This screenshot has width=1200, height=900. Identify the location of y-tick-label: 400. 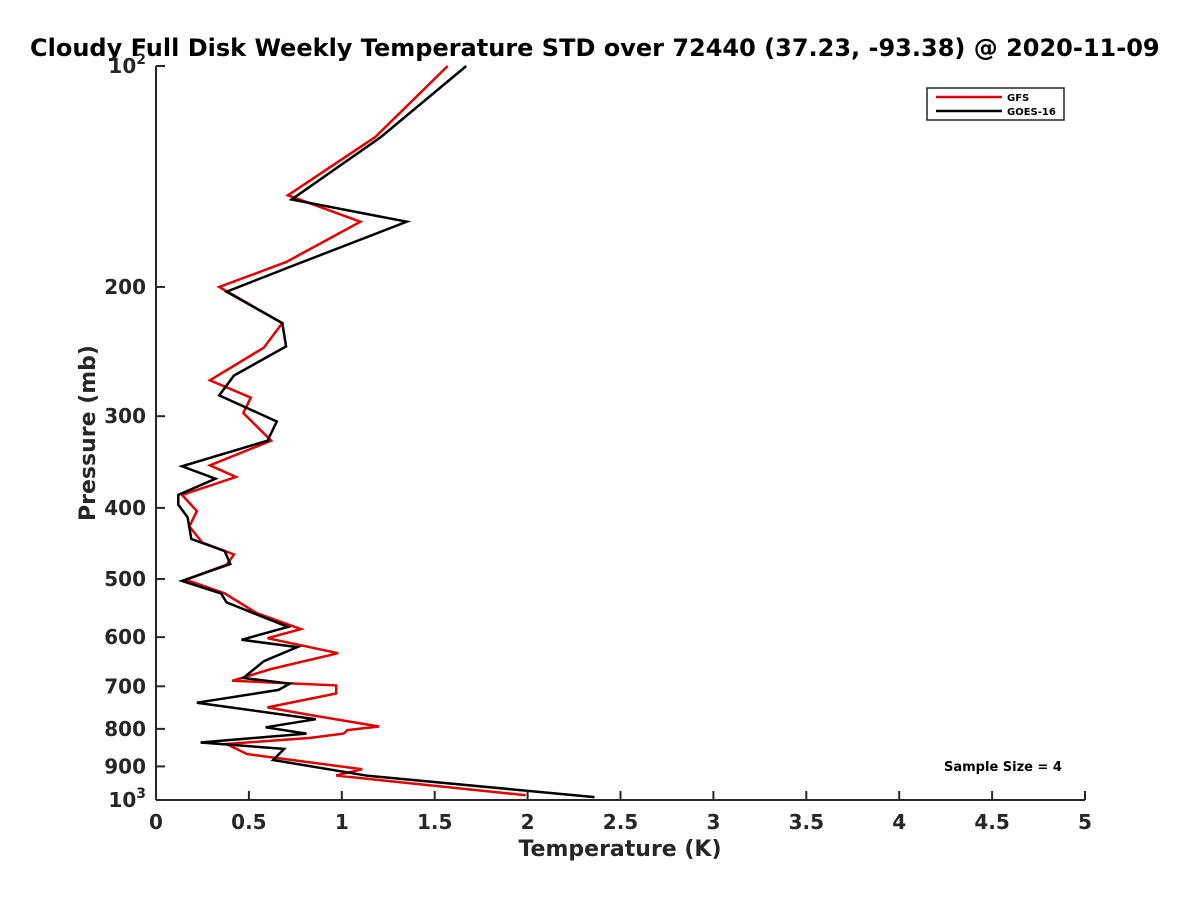
(125, 508).